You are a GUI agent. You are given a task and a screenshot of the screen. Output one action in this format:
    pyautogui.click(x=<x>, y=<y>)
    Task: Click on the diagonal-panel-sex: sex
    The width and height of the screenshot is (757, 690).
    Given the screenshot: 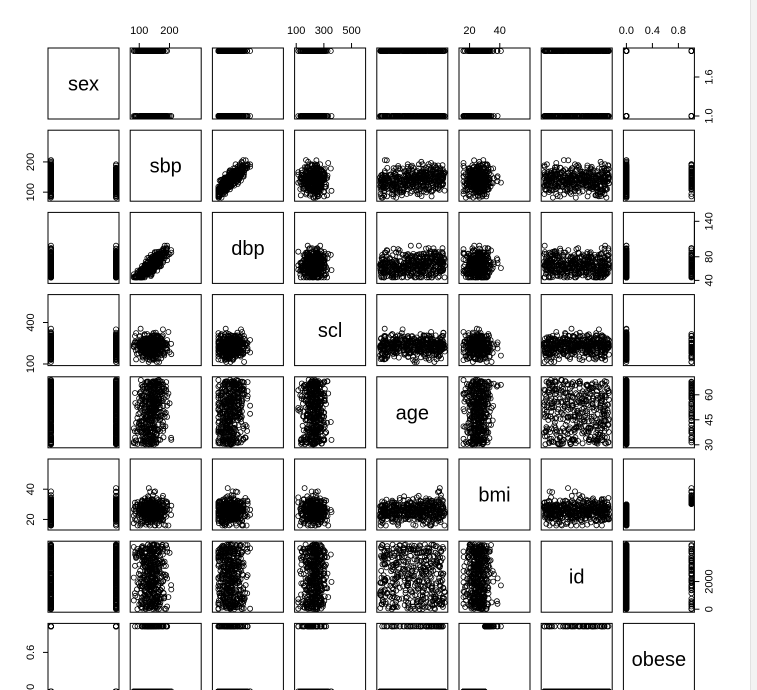 What is the action you would take?
    pyautogui.click(x=83, y=83)
    